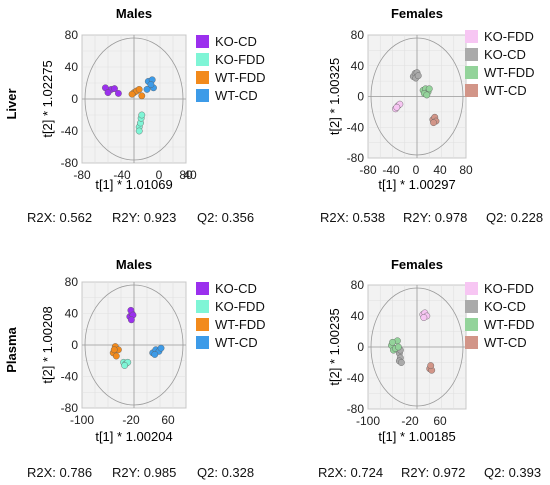 This screenshot has width=550, height=485. What do you see at coordinates (360, 97) in the screenshot?
I see `y-tick-label: 0` at bounding box center [360, 97].